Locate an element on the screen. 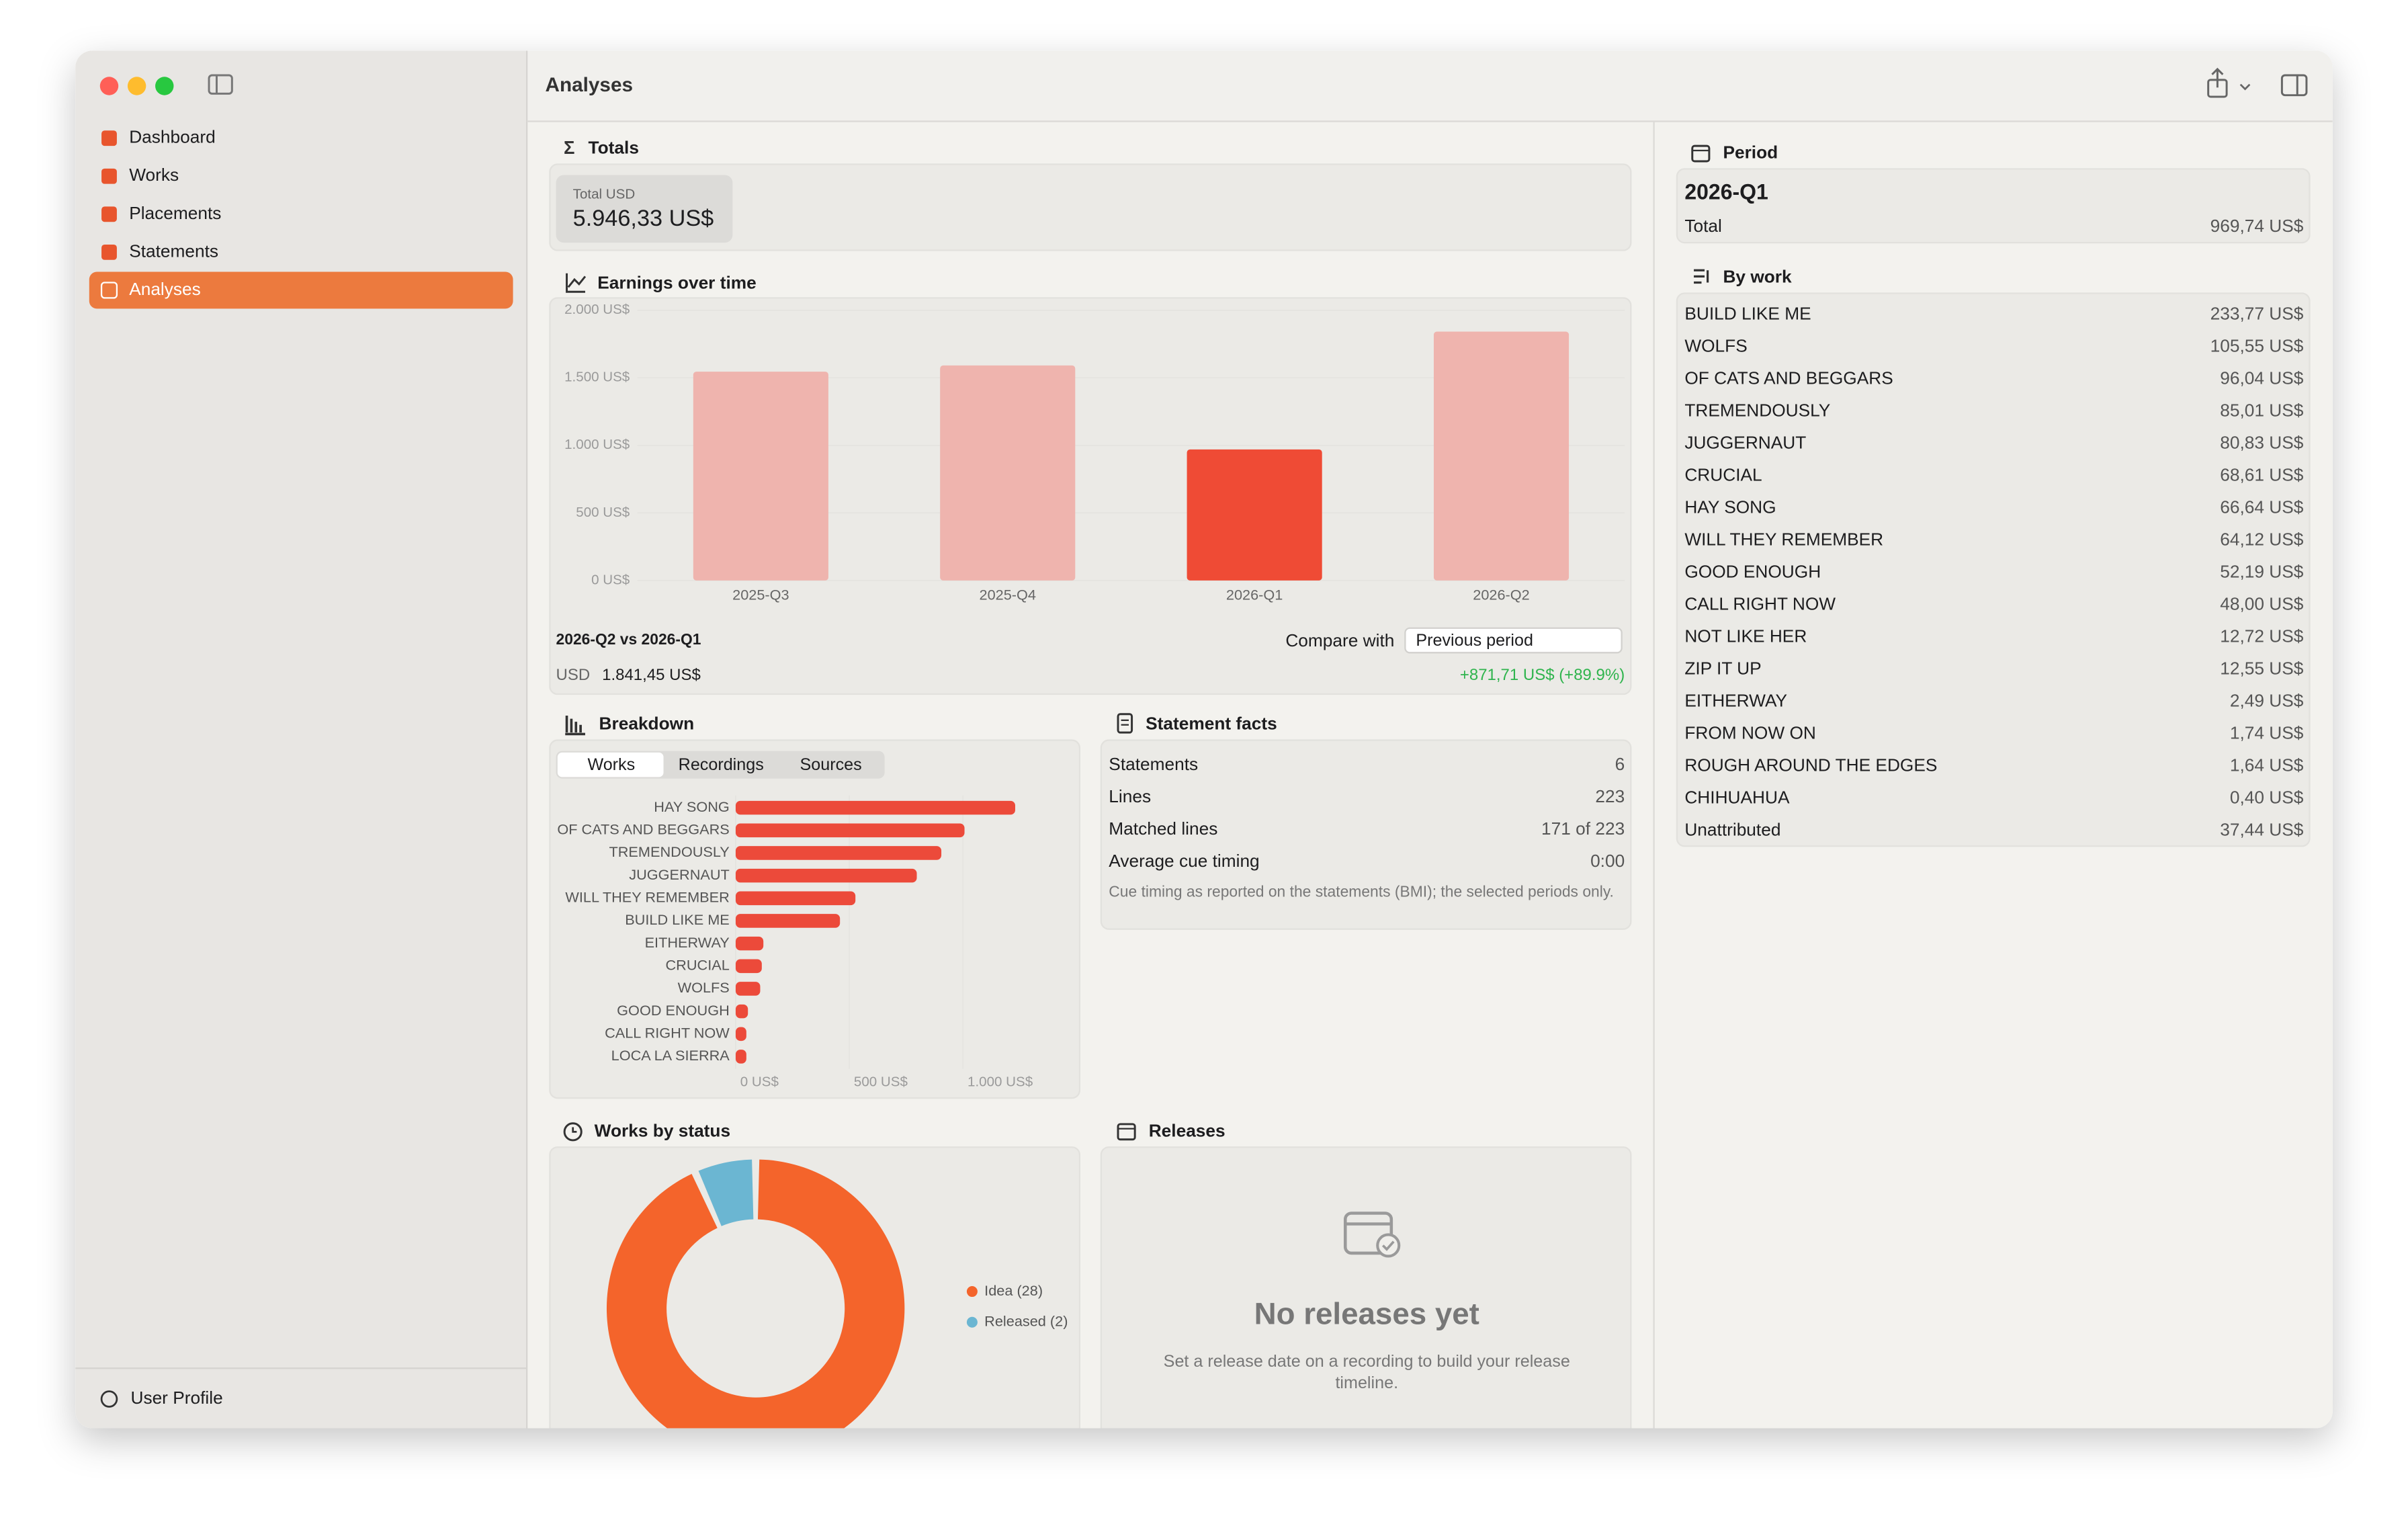  section-heading: Works by status is located at coordinates (662, 1130).